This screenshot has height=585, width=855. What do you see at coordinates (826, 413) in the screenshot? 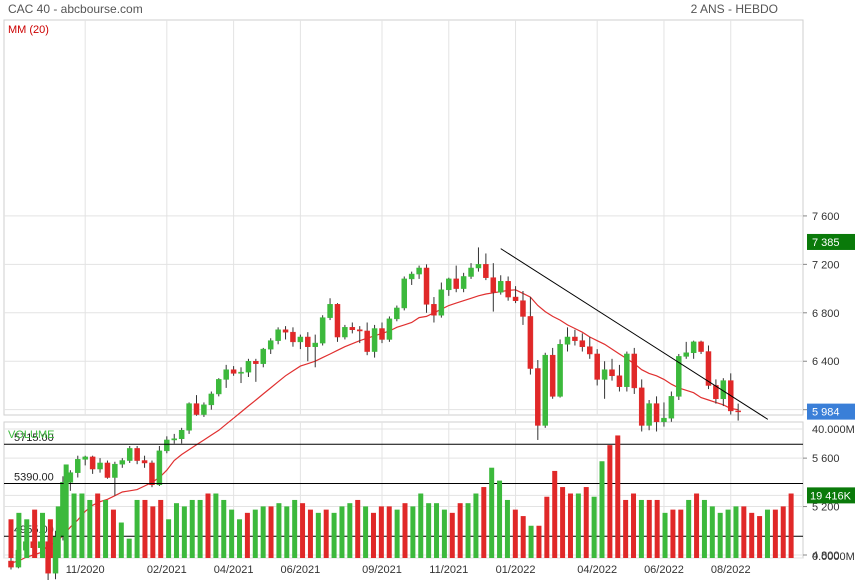
I see `price-badge-label: 5 984` at bounding box center [826, 413].